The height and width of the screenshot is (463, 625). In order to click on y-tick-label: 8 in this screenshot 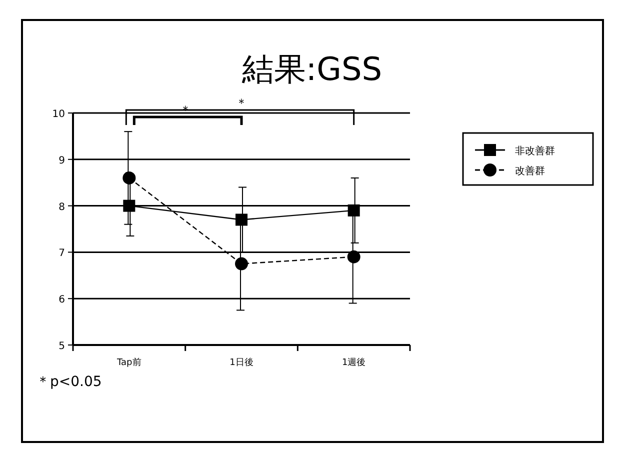, I will do `click(61, 207)`.